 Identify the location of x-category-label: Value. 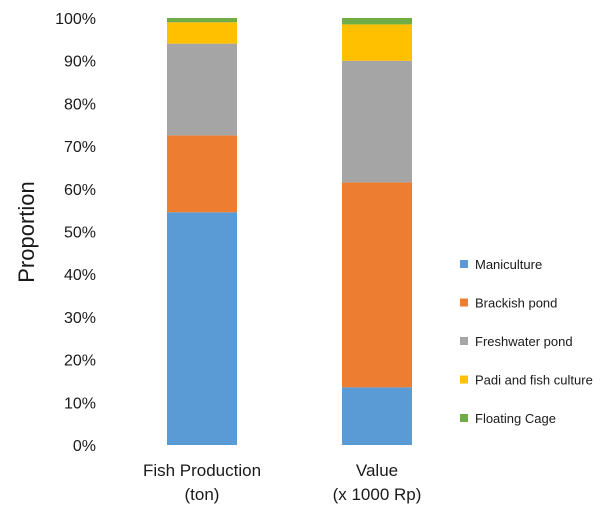
(377, 470).